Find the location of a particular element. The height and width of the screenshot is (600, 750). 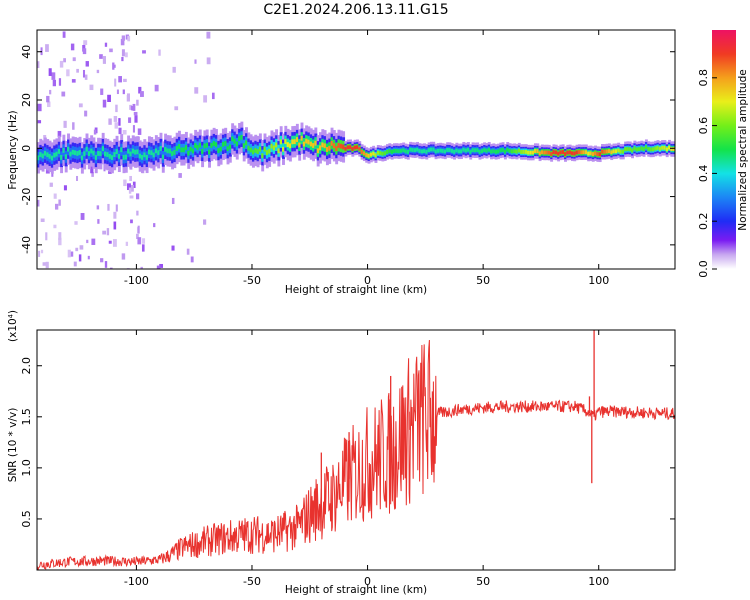

colorbar-tick-label: 0.4 is located at coordinates (703, 174).